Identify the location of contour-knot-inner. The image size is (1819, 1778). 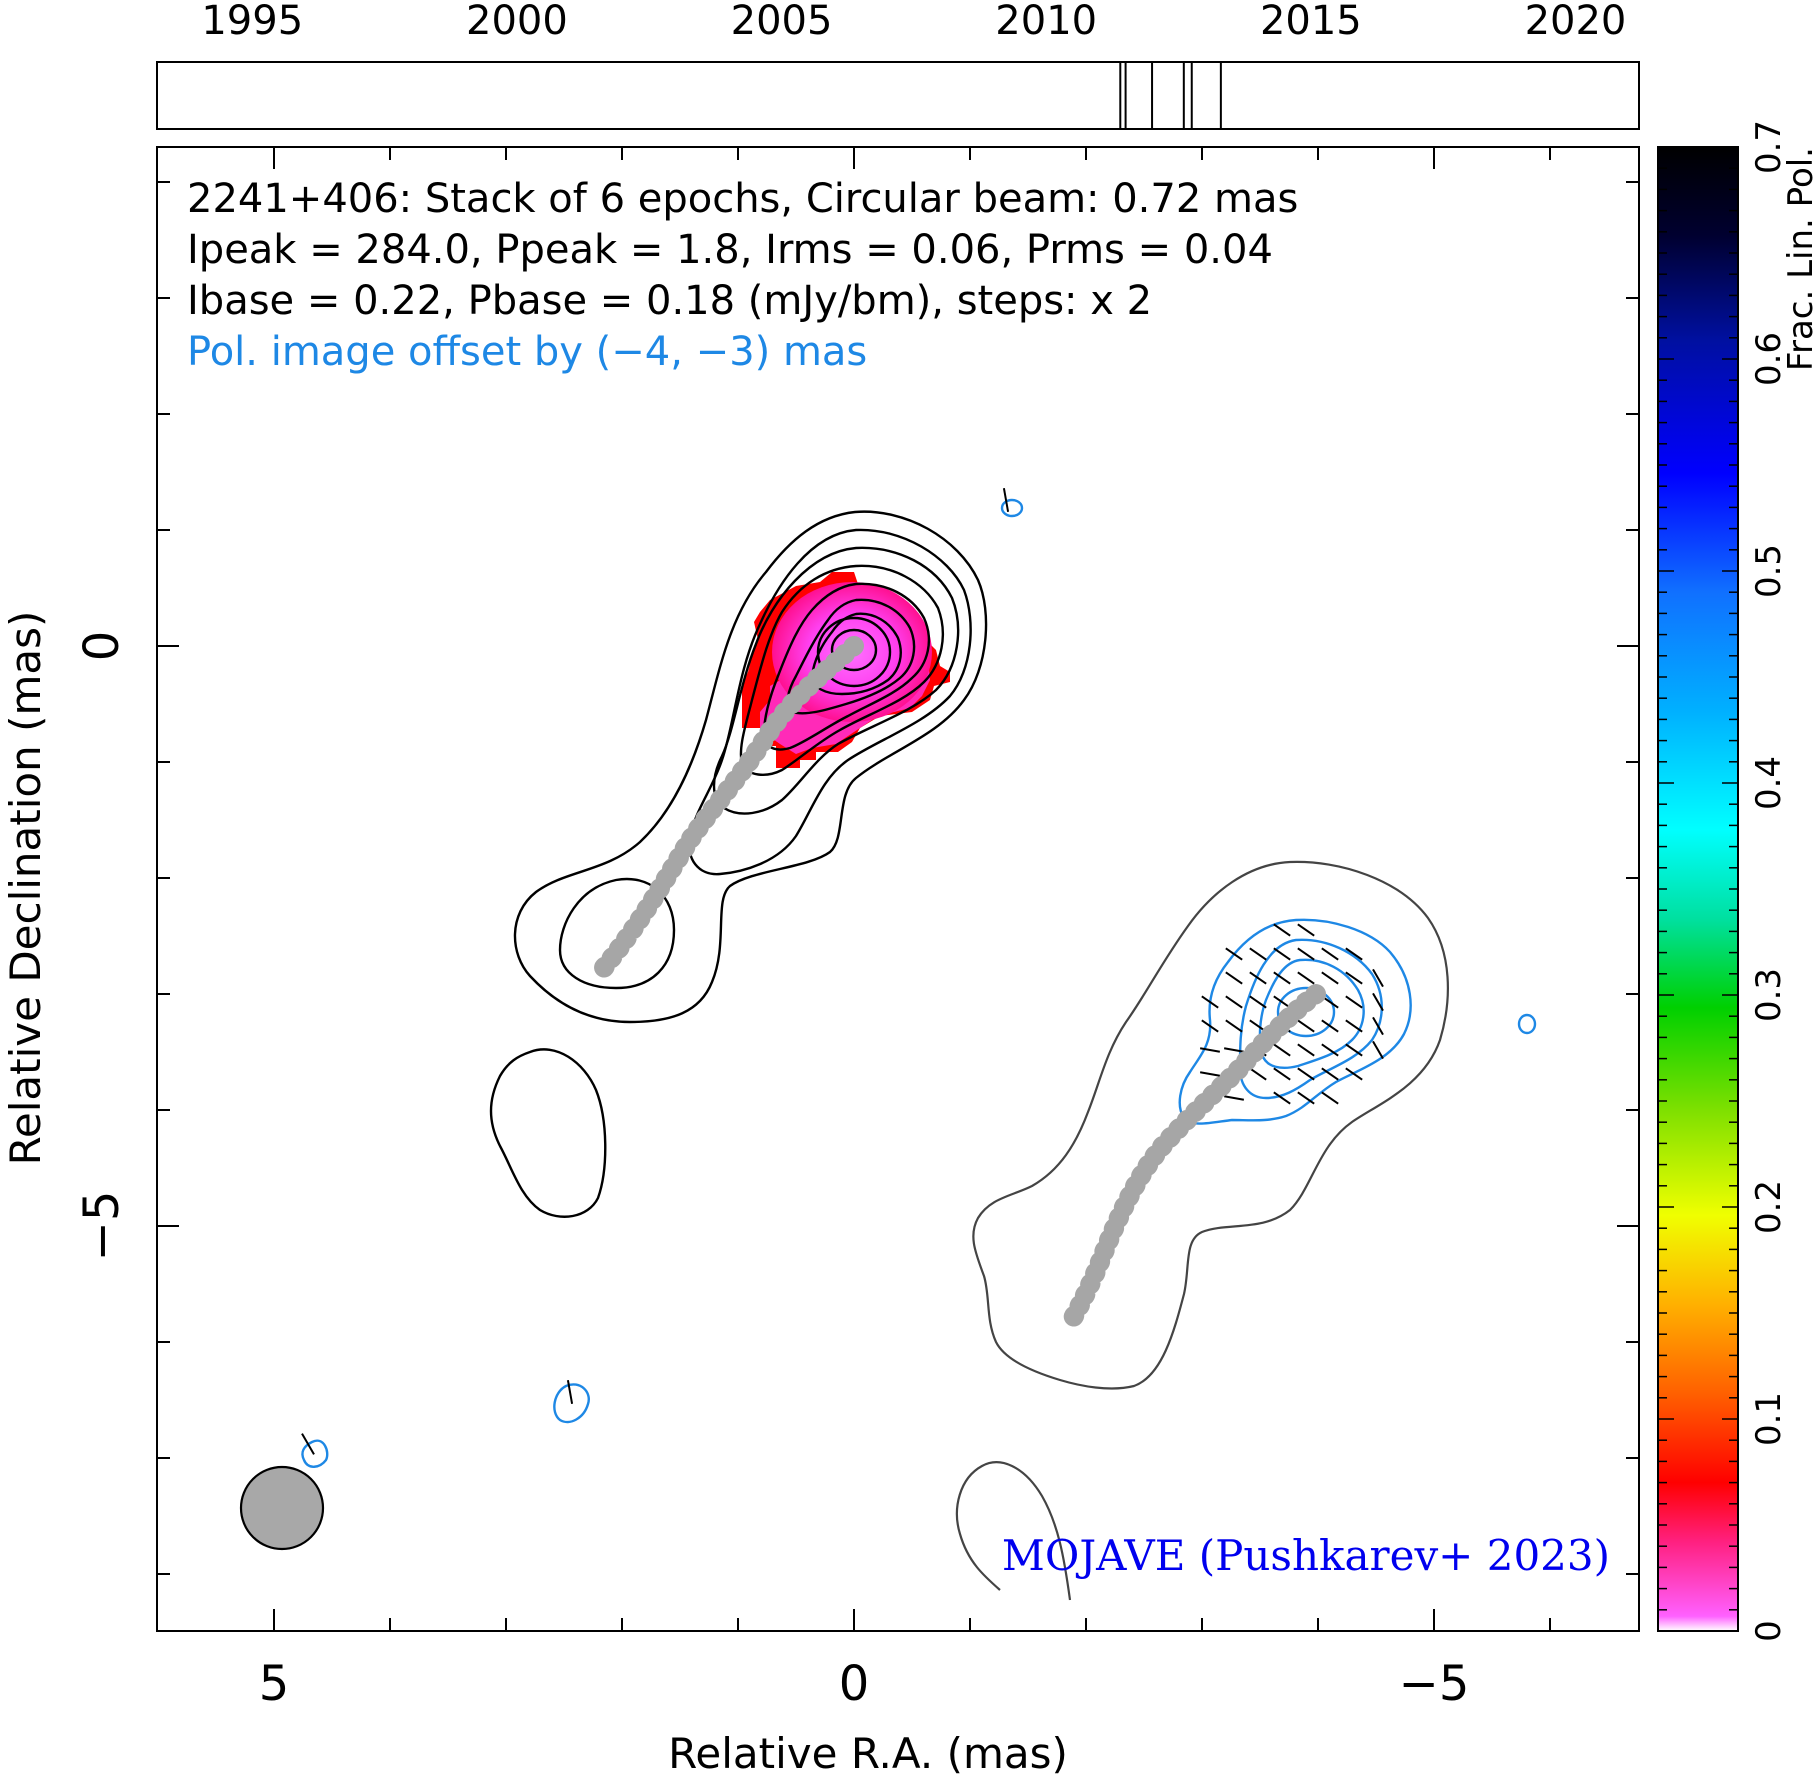
(617, 933).